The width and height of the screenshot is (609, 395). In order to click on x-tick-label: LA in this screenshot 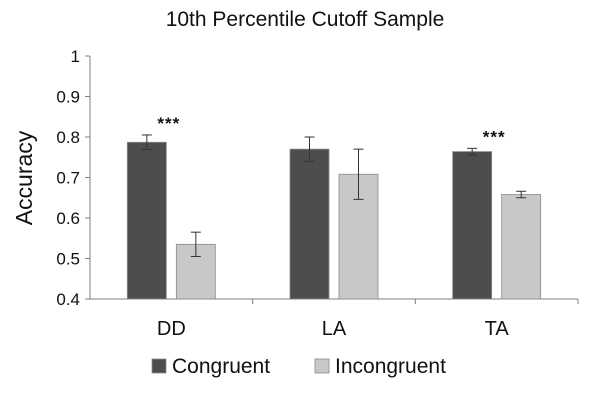, I will do `click(334, 329)`.